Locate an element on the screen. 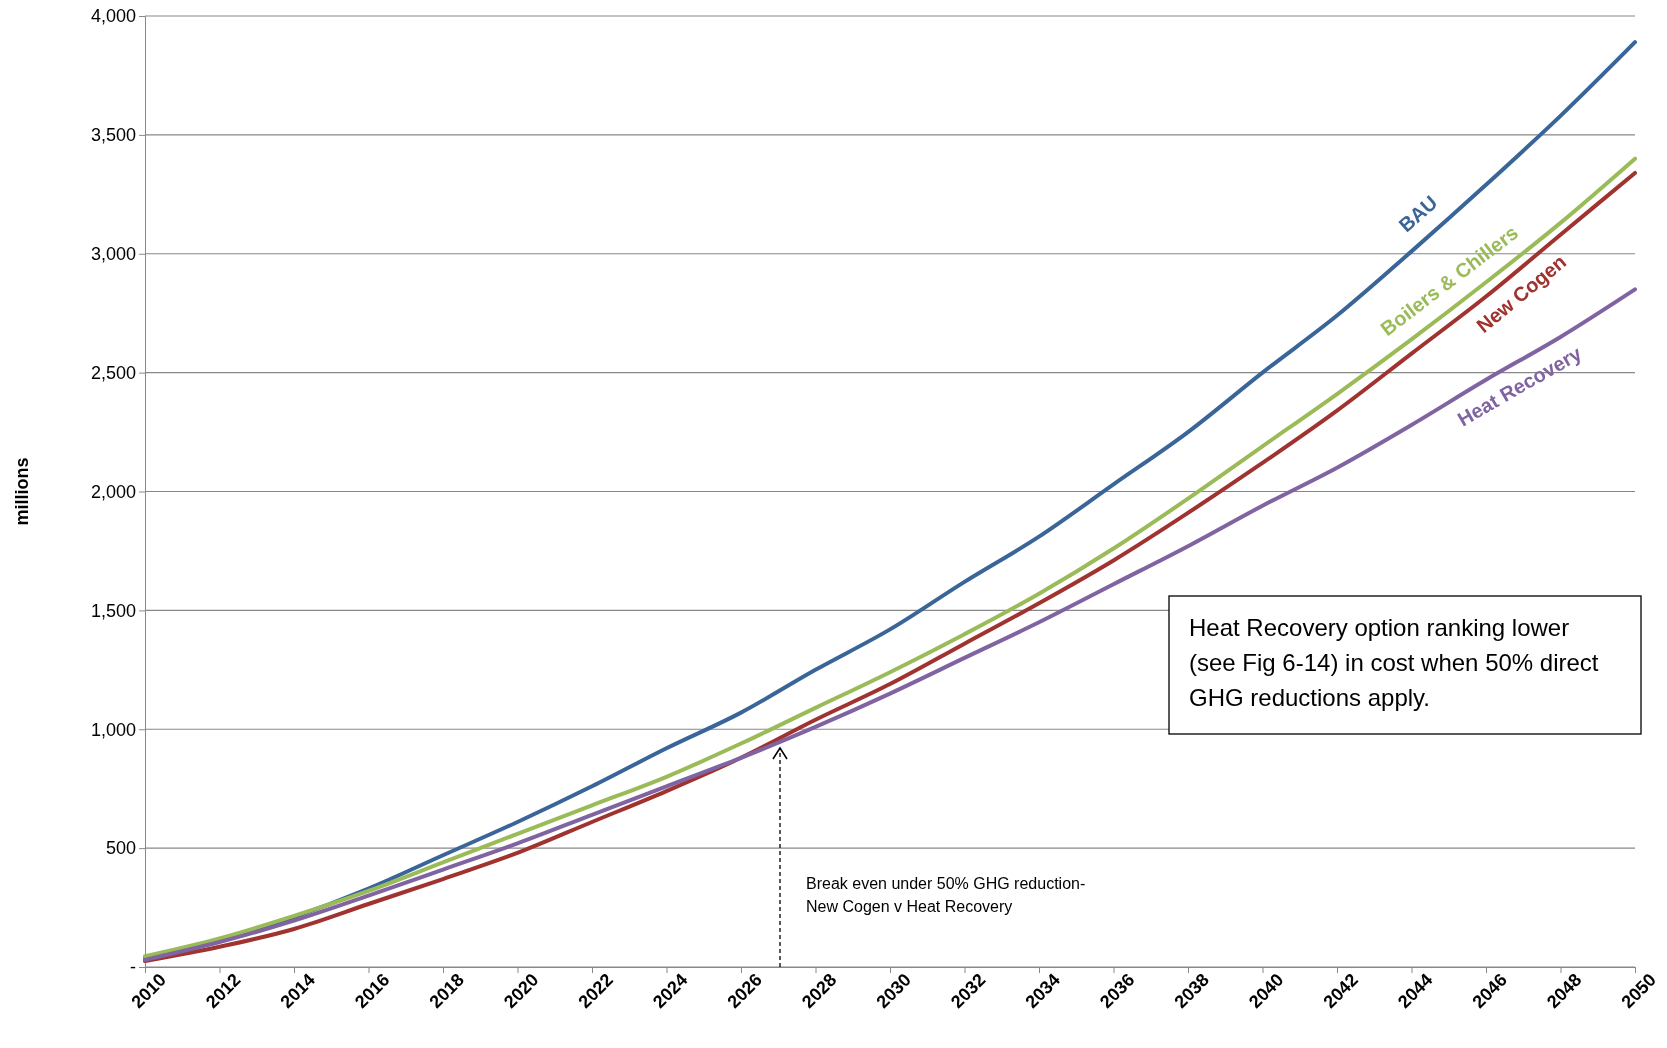 The width and height of the screenshot is (1667, 1048). y-tick-label: - is located at coordinates (133, 967).